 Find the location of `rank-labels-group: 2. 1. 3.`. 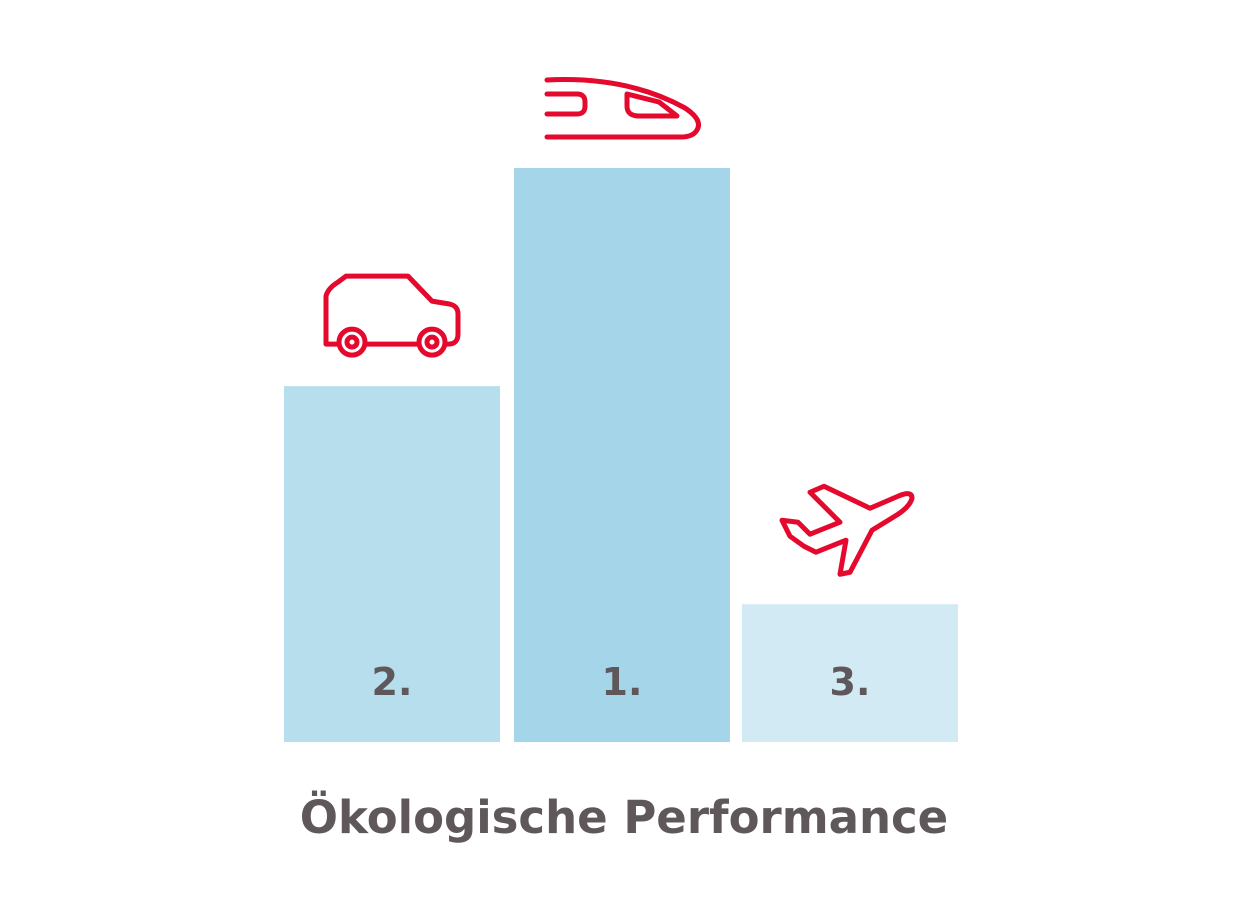

rank-labels-group: 2. 1. 3. is located at coordinates (621, 682).